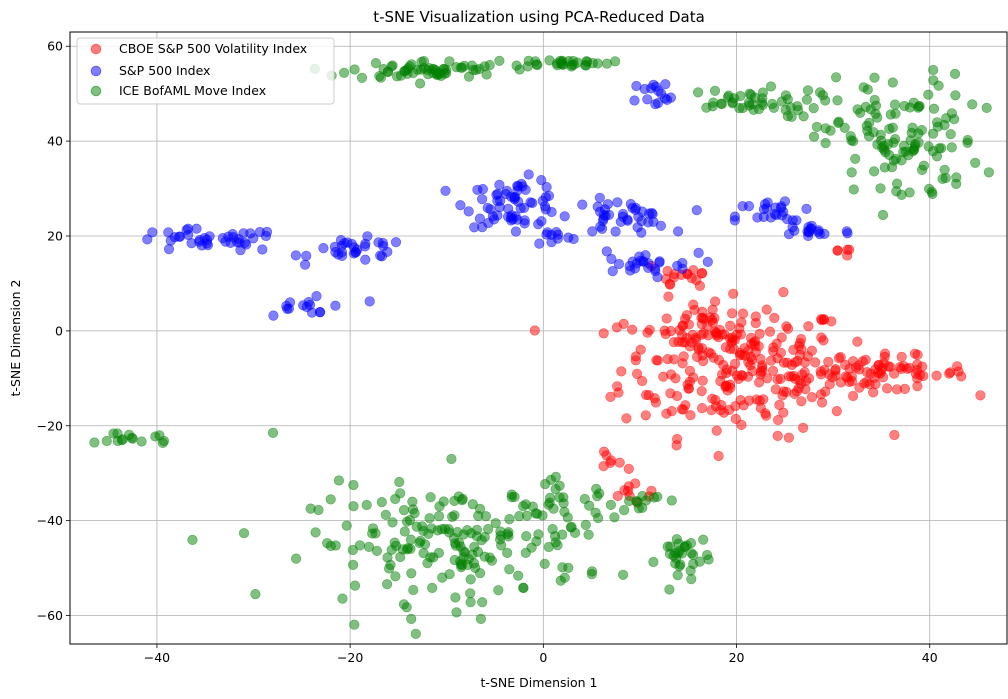 The height and width of the screenshot is (699, 1008). What do you see at coordinates (164, 70) in the screenshot?
I see `legend-label-sp500: S&P 500 Index` at bounding box center [164, 70].